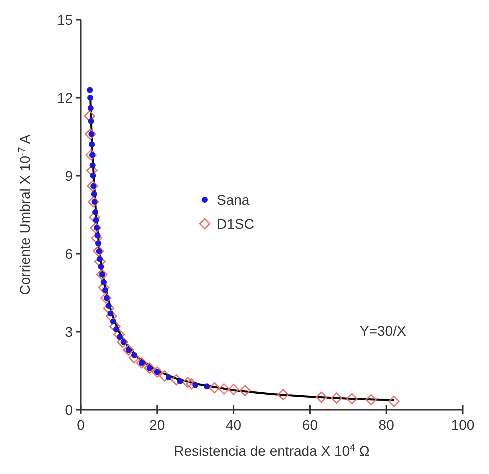 This screenshot has width=489, height=474. What do you see at coordinates (383, 331) in the screenshot?
I see `annotation: Y=30/X` at bounding box center [383, 331].